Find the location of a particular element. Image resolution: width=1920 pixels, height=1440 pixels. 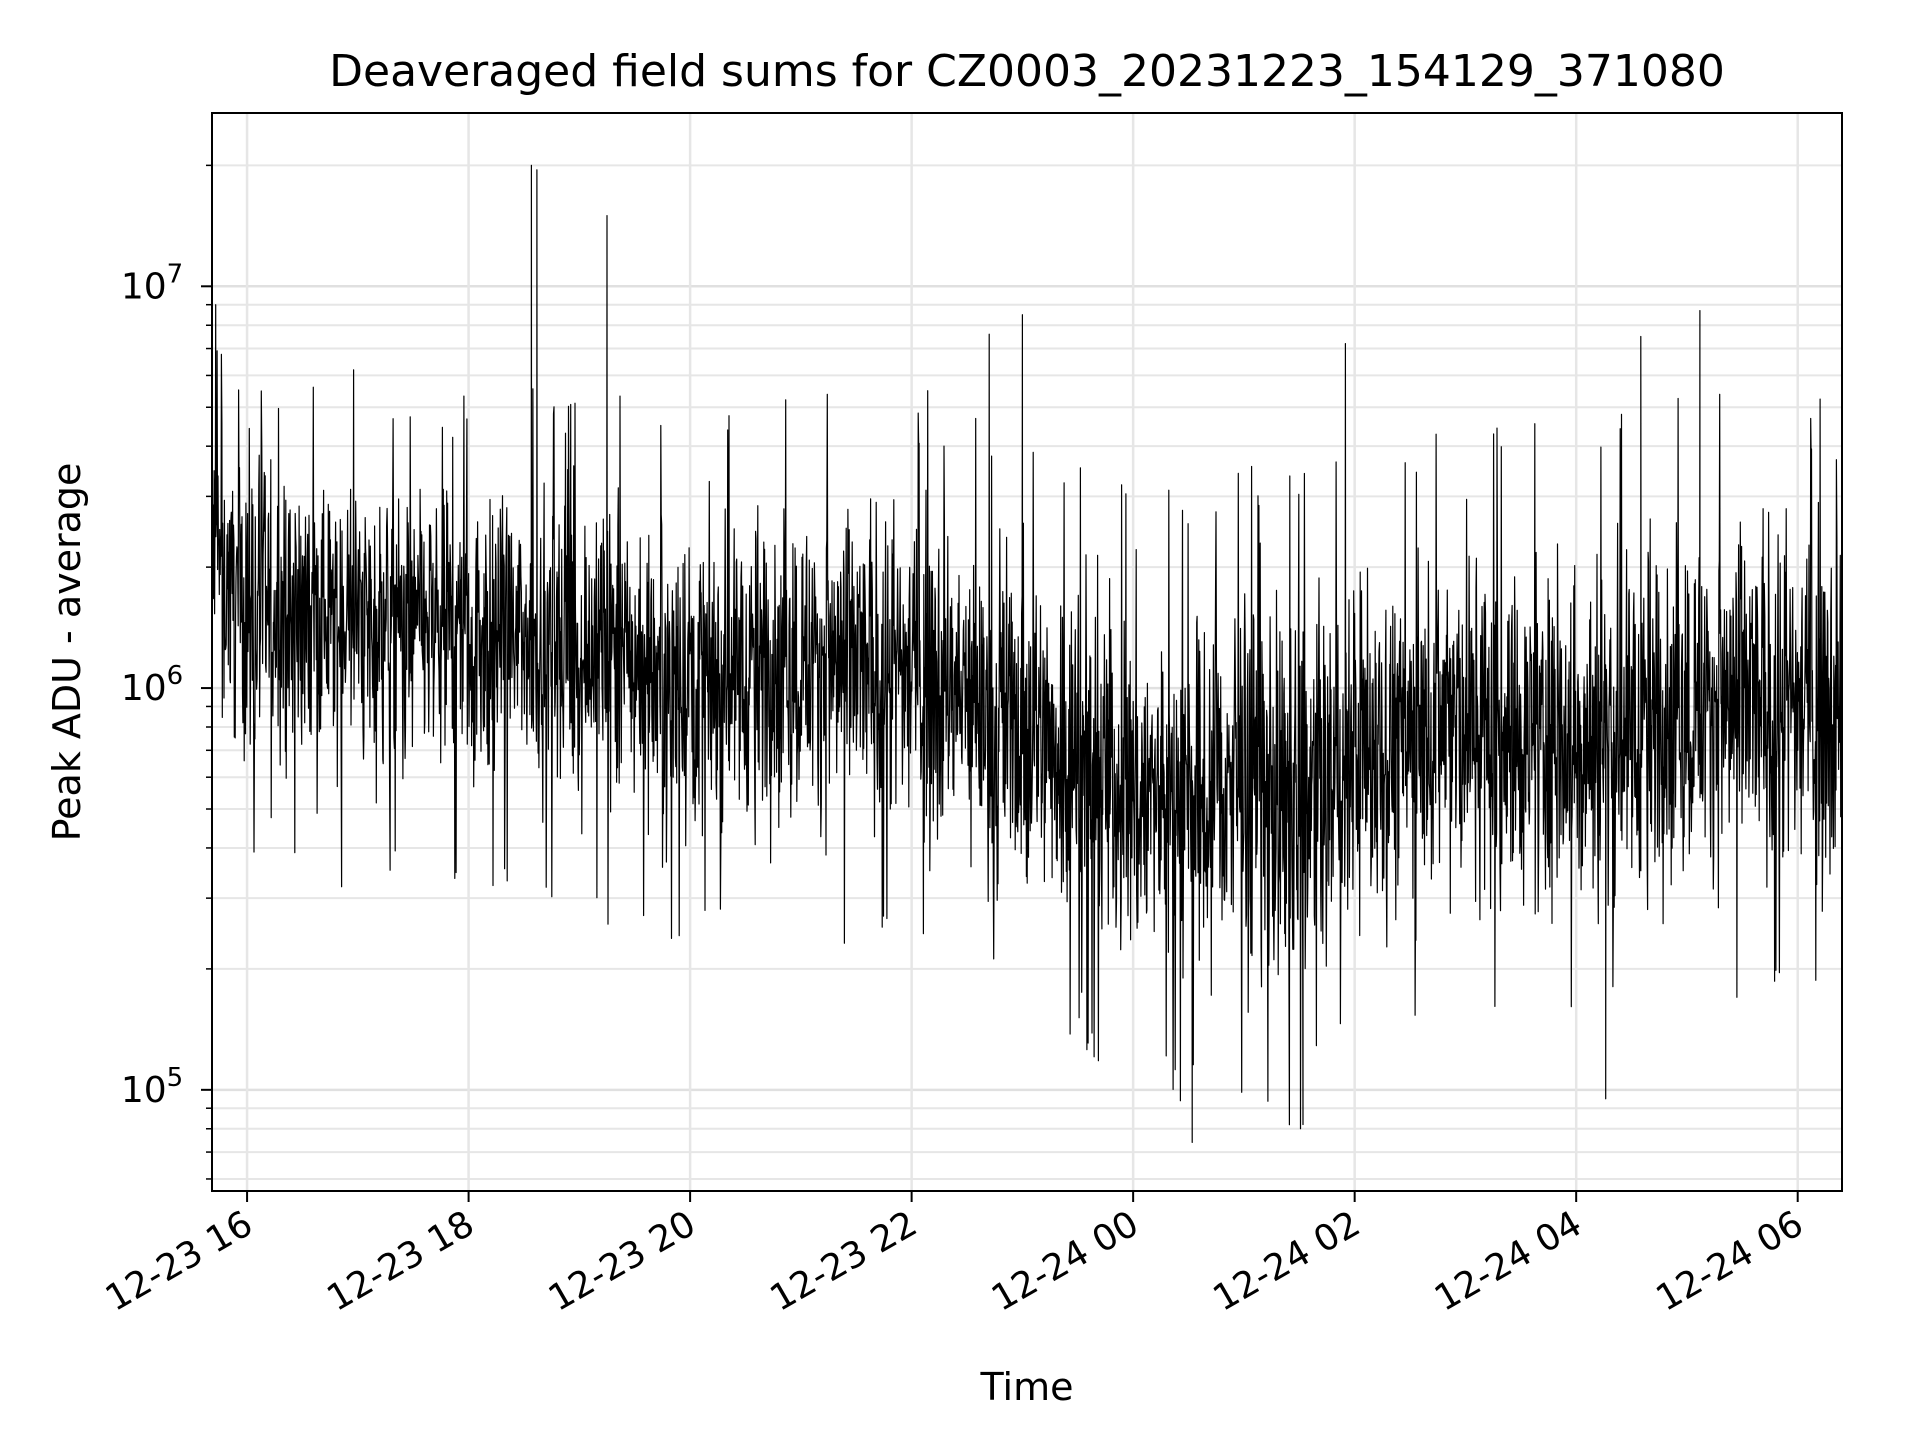

y-tick-label: 10⁷ is located at coordinates (152, 283).